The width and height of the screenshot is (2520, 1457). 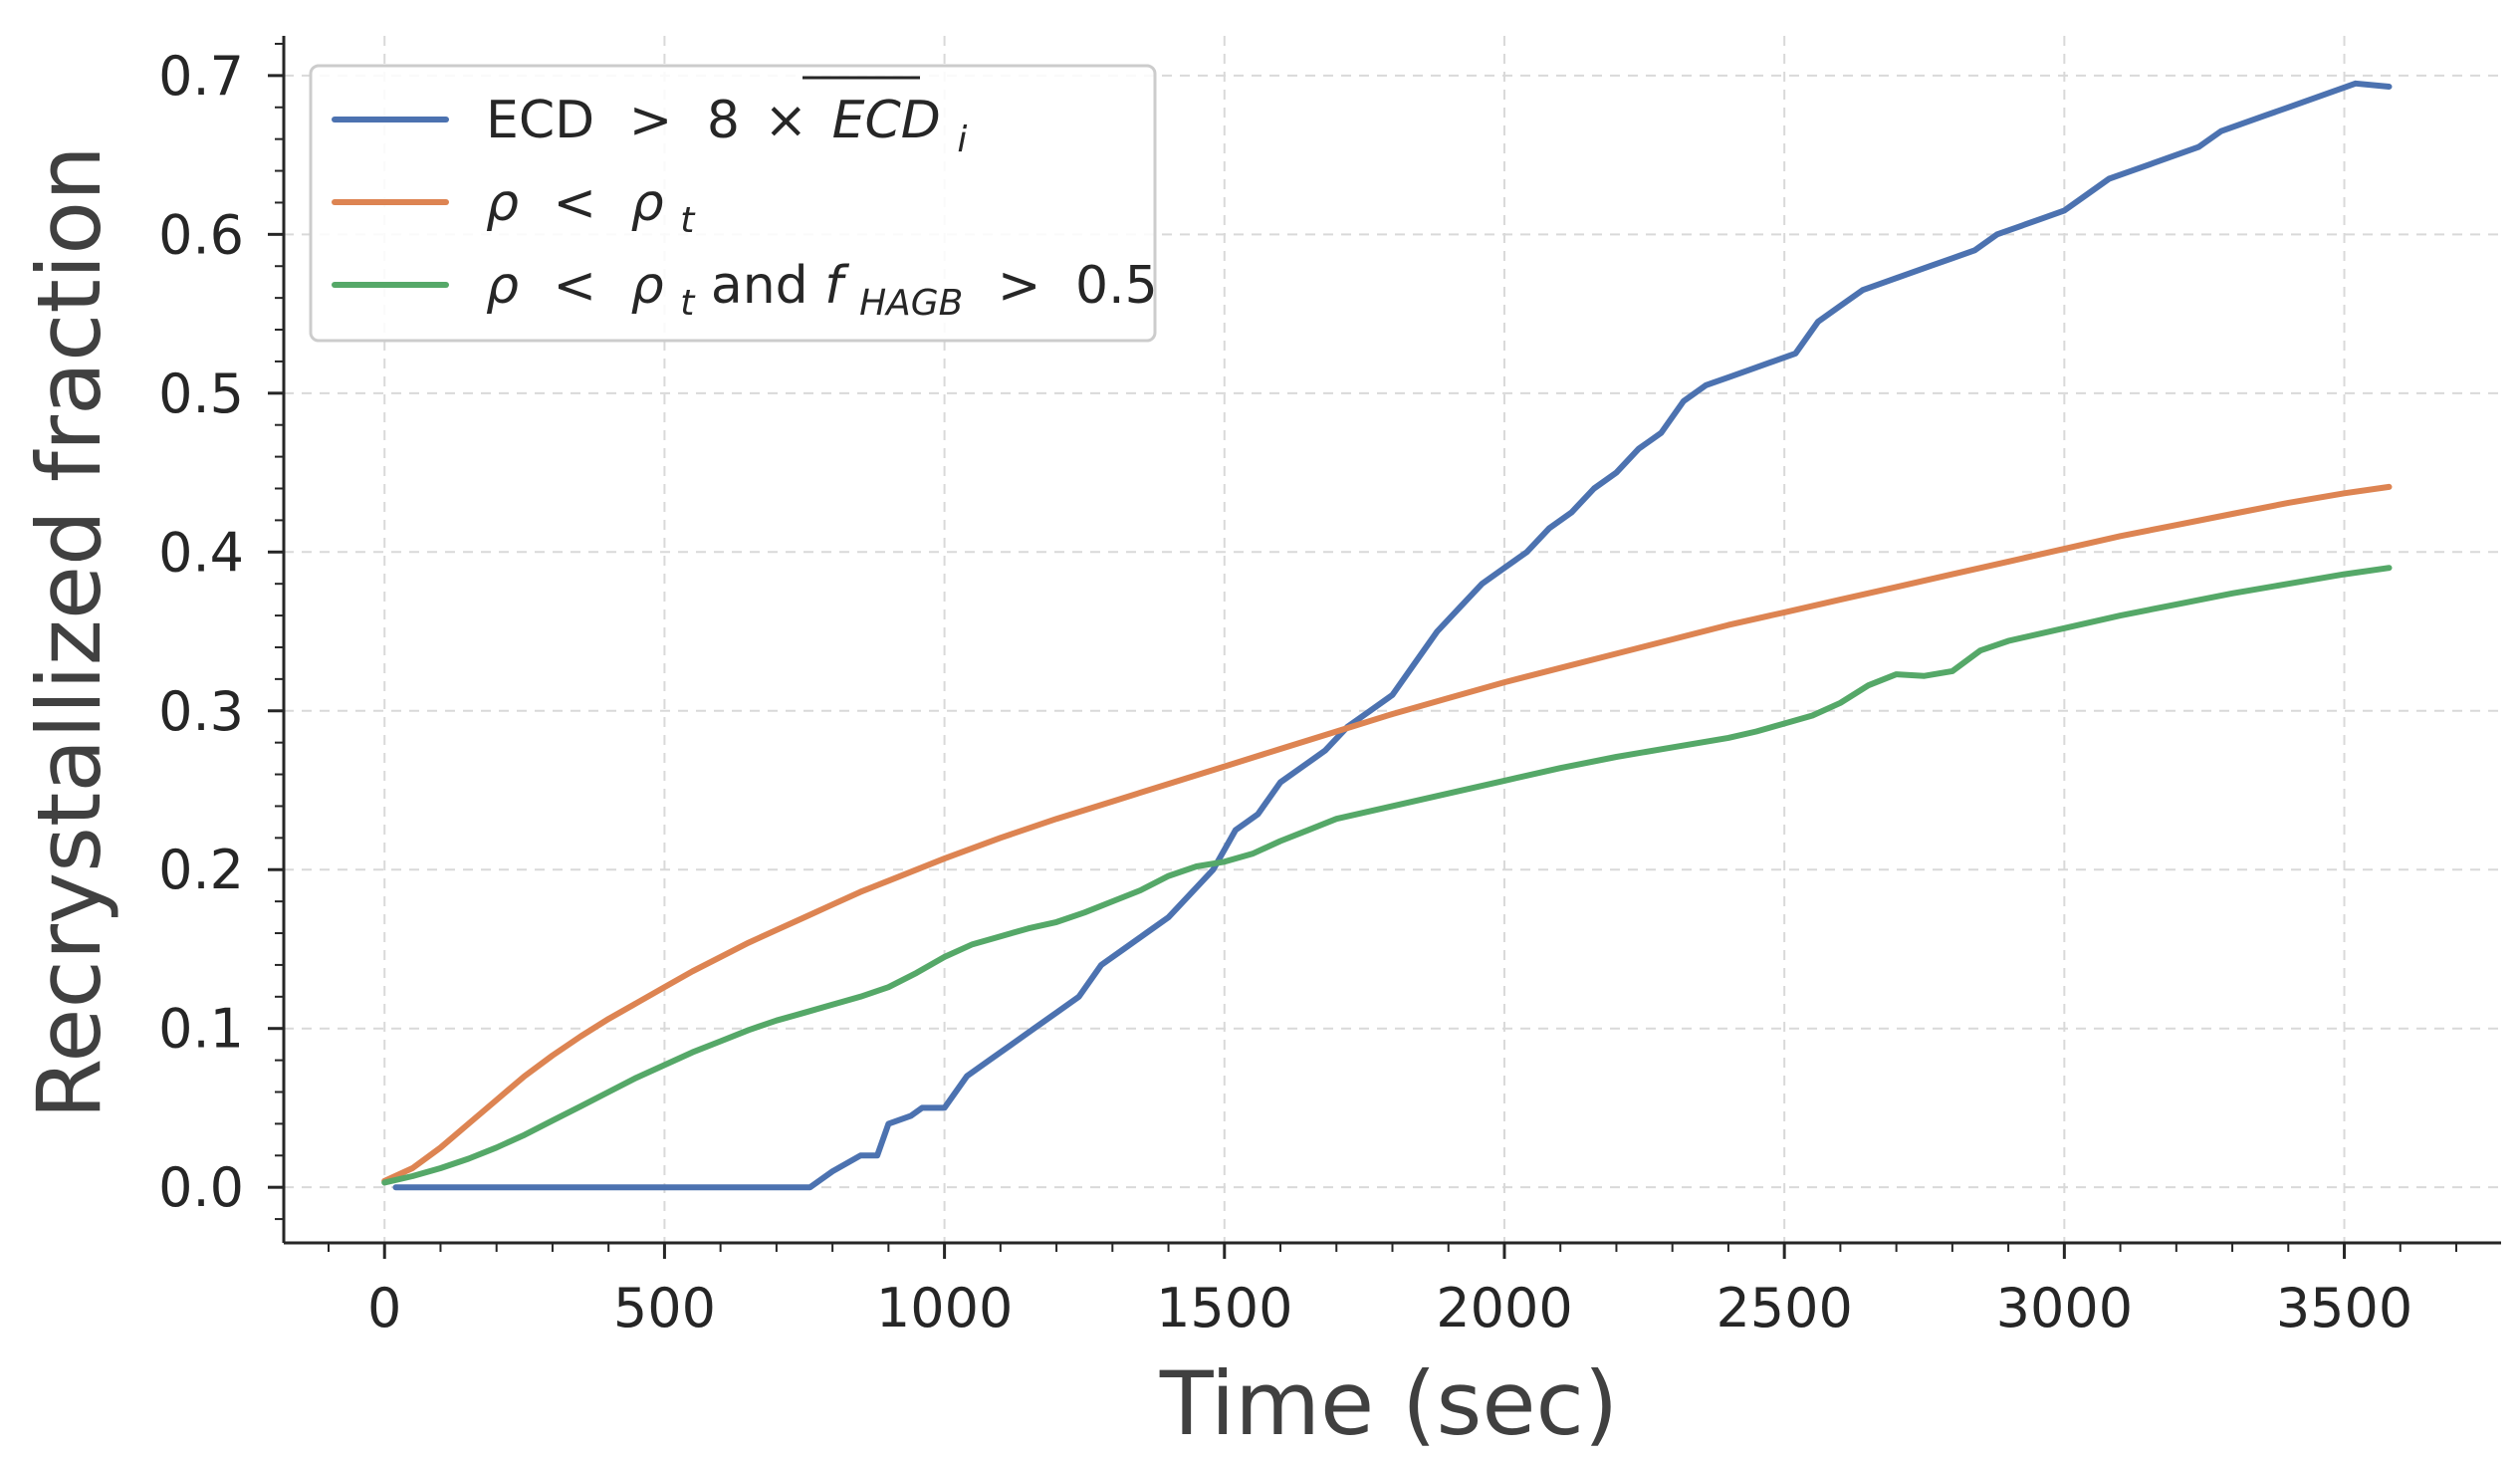 I want to click on legend-label-ecd: ECD > 8 × ECD i, so click(x=726, y=125).